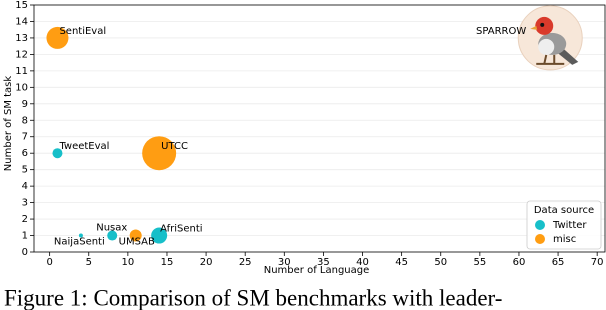  What do you see at coordinates (25, 186) in the screenshot?
I see `y-tick-label: 4` at bounding box center [25, 186].